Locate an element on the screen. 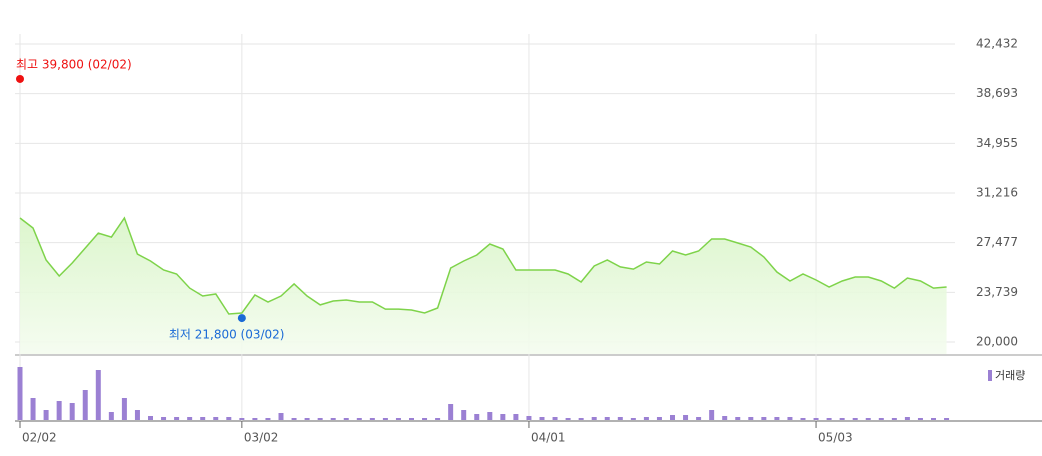  high-label: 최고 39,800 (02/02) is located at coordinates (74, 64).